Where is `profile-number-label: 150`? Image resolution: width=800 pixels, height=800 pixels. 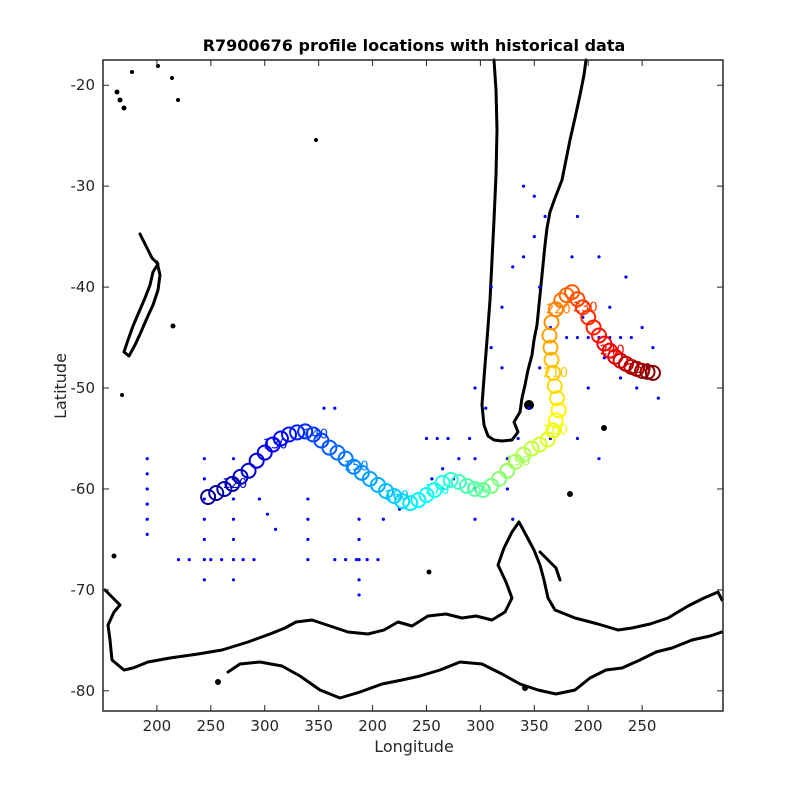
profile-number-label: 150 is located at coordinates (356, 467).